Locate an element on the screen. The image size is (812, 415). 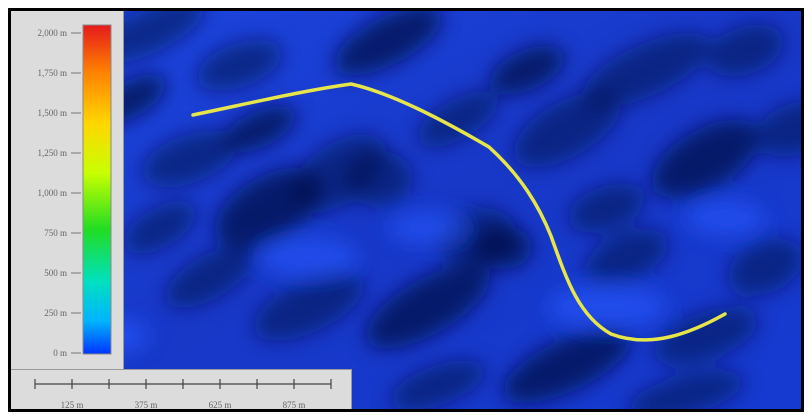
legend-color-bar is located at coordinates (97, 189).